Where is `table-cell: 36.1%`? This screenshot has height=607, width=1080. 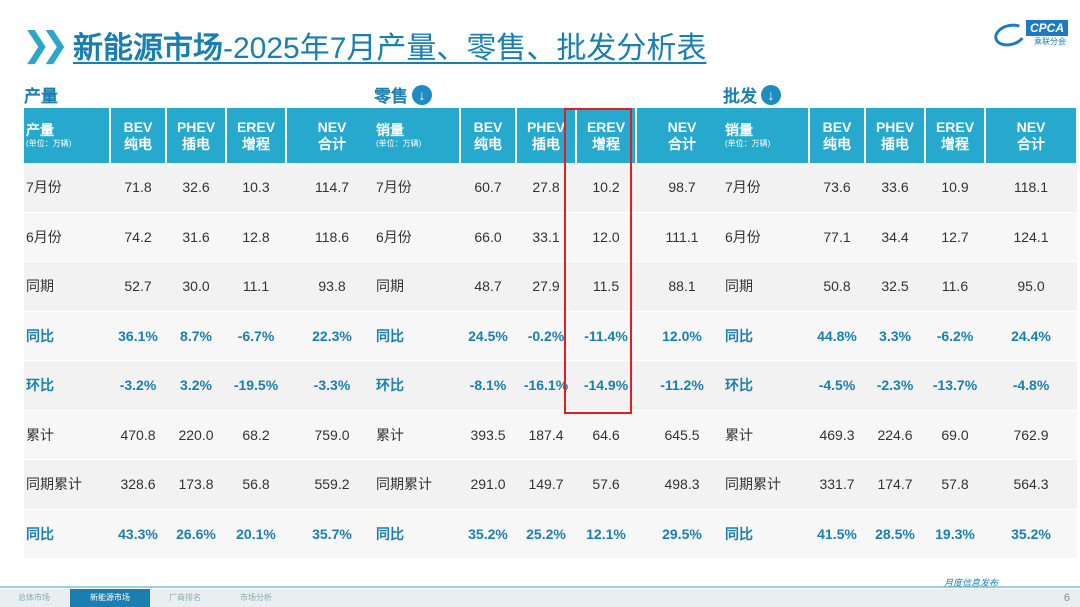 table-cell: 36.1% is located at coordinates (138, 336).